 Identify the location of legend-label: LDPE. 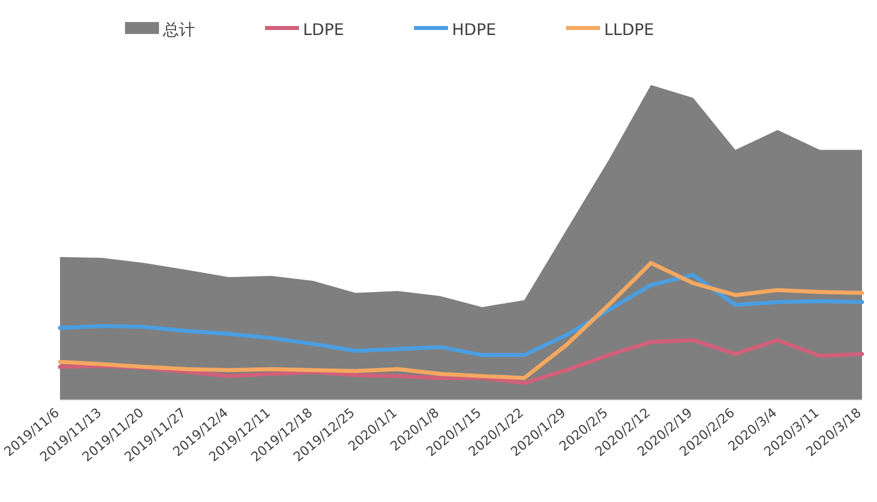
(323, 29).